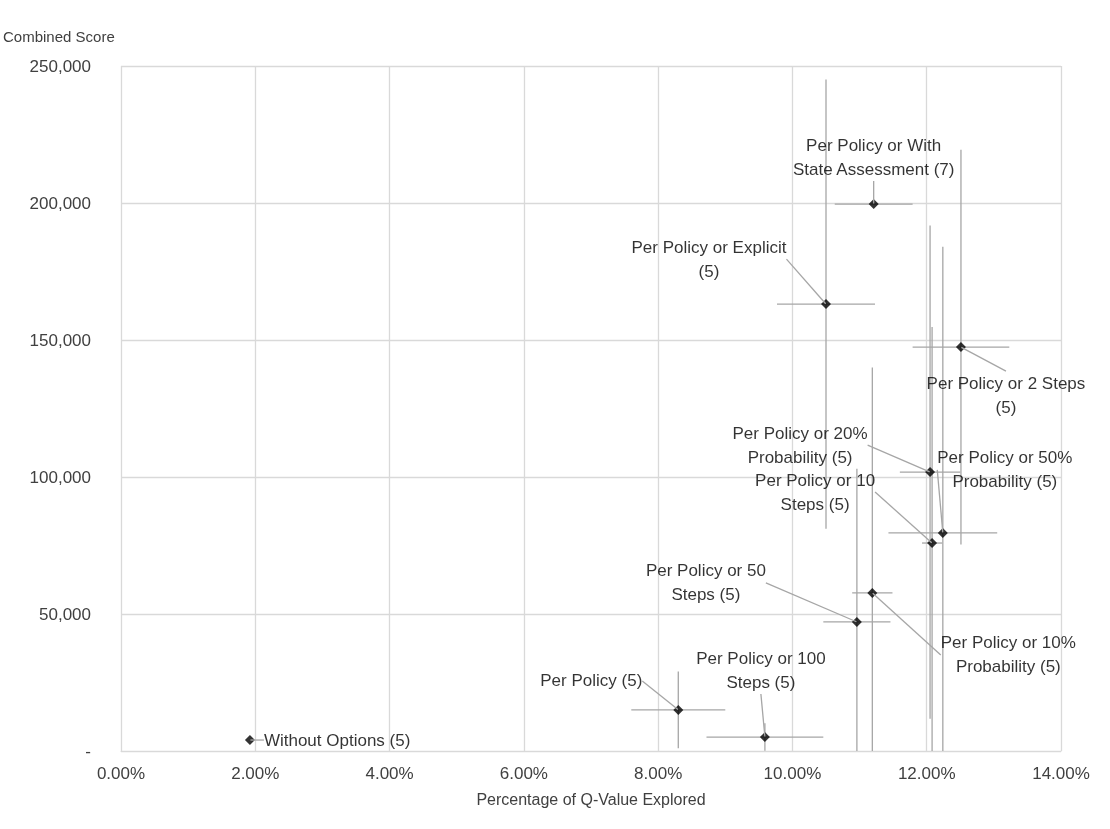 Image resolution: width=1110 pixels, height=829 pixels. Describe the element at coordinates (792, 773) in the screenshot. I see `x-tick-label: 10.00%` at that location.